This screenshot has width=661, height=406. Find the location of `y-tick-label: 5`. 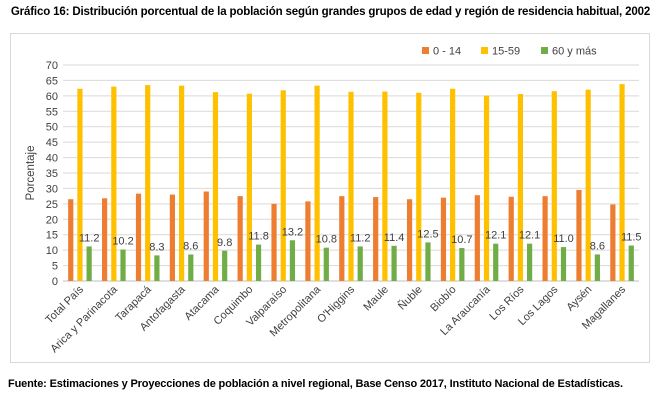

y-tick-label: 5 is located at coordinates (55, 267).